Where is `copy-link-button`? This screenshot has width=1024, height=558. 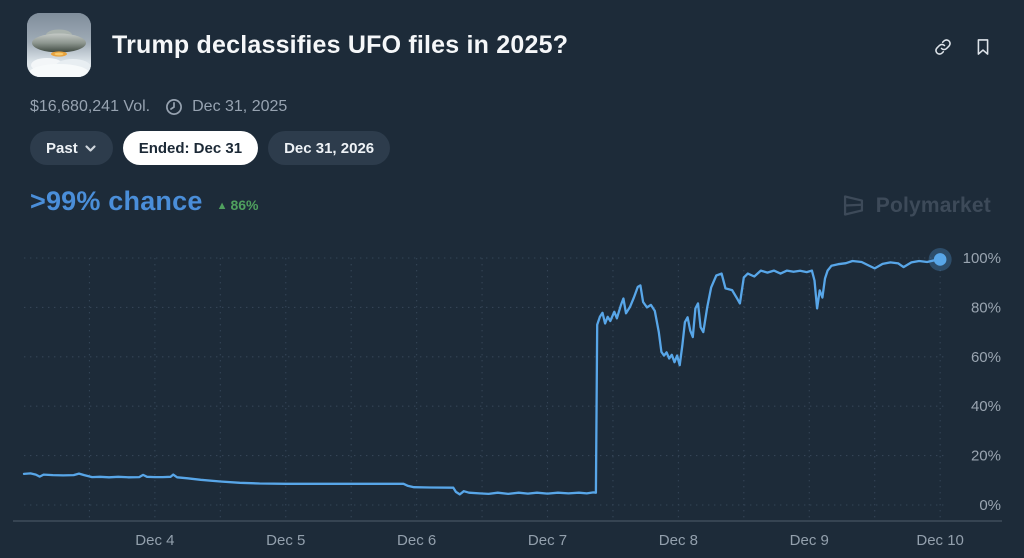 copy-link-button is located at coordinates (943, 47).